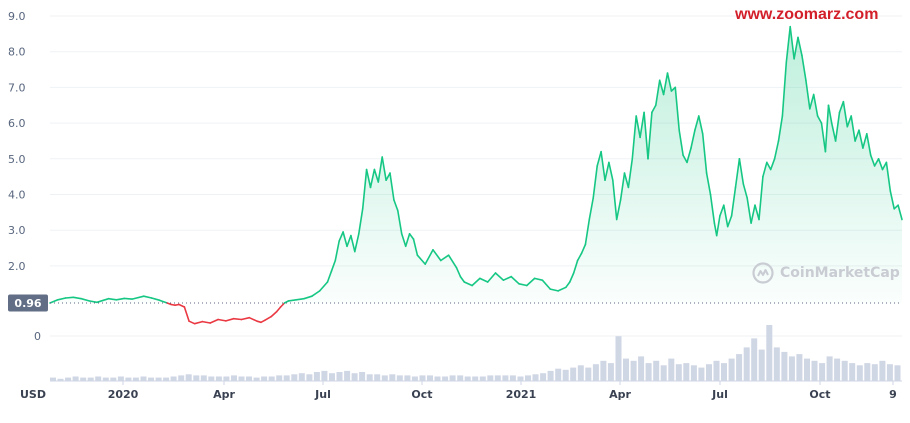  Describe the element at coordinates (17, 230) in the screenshot. I see `y-tick-label: 3.0` at that location.